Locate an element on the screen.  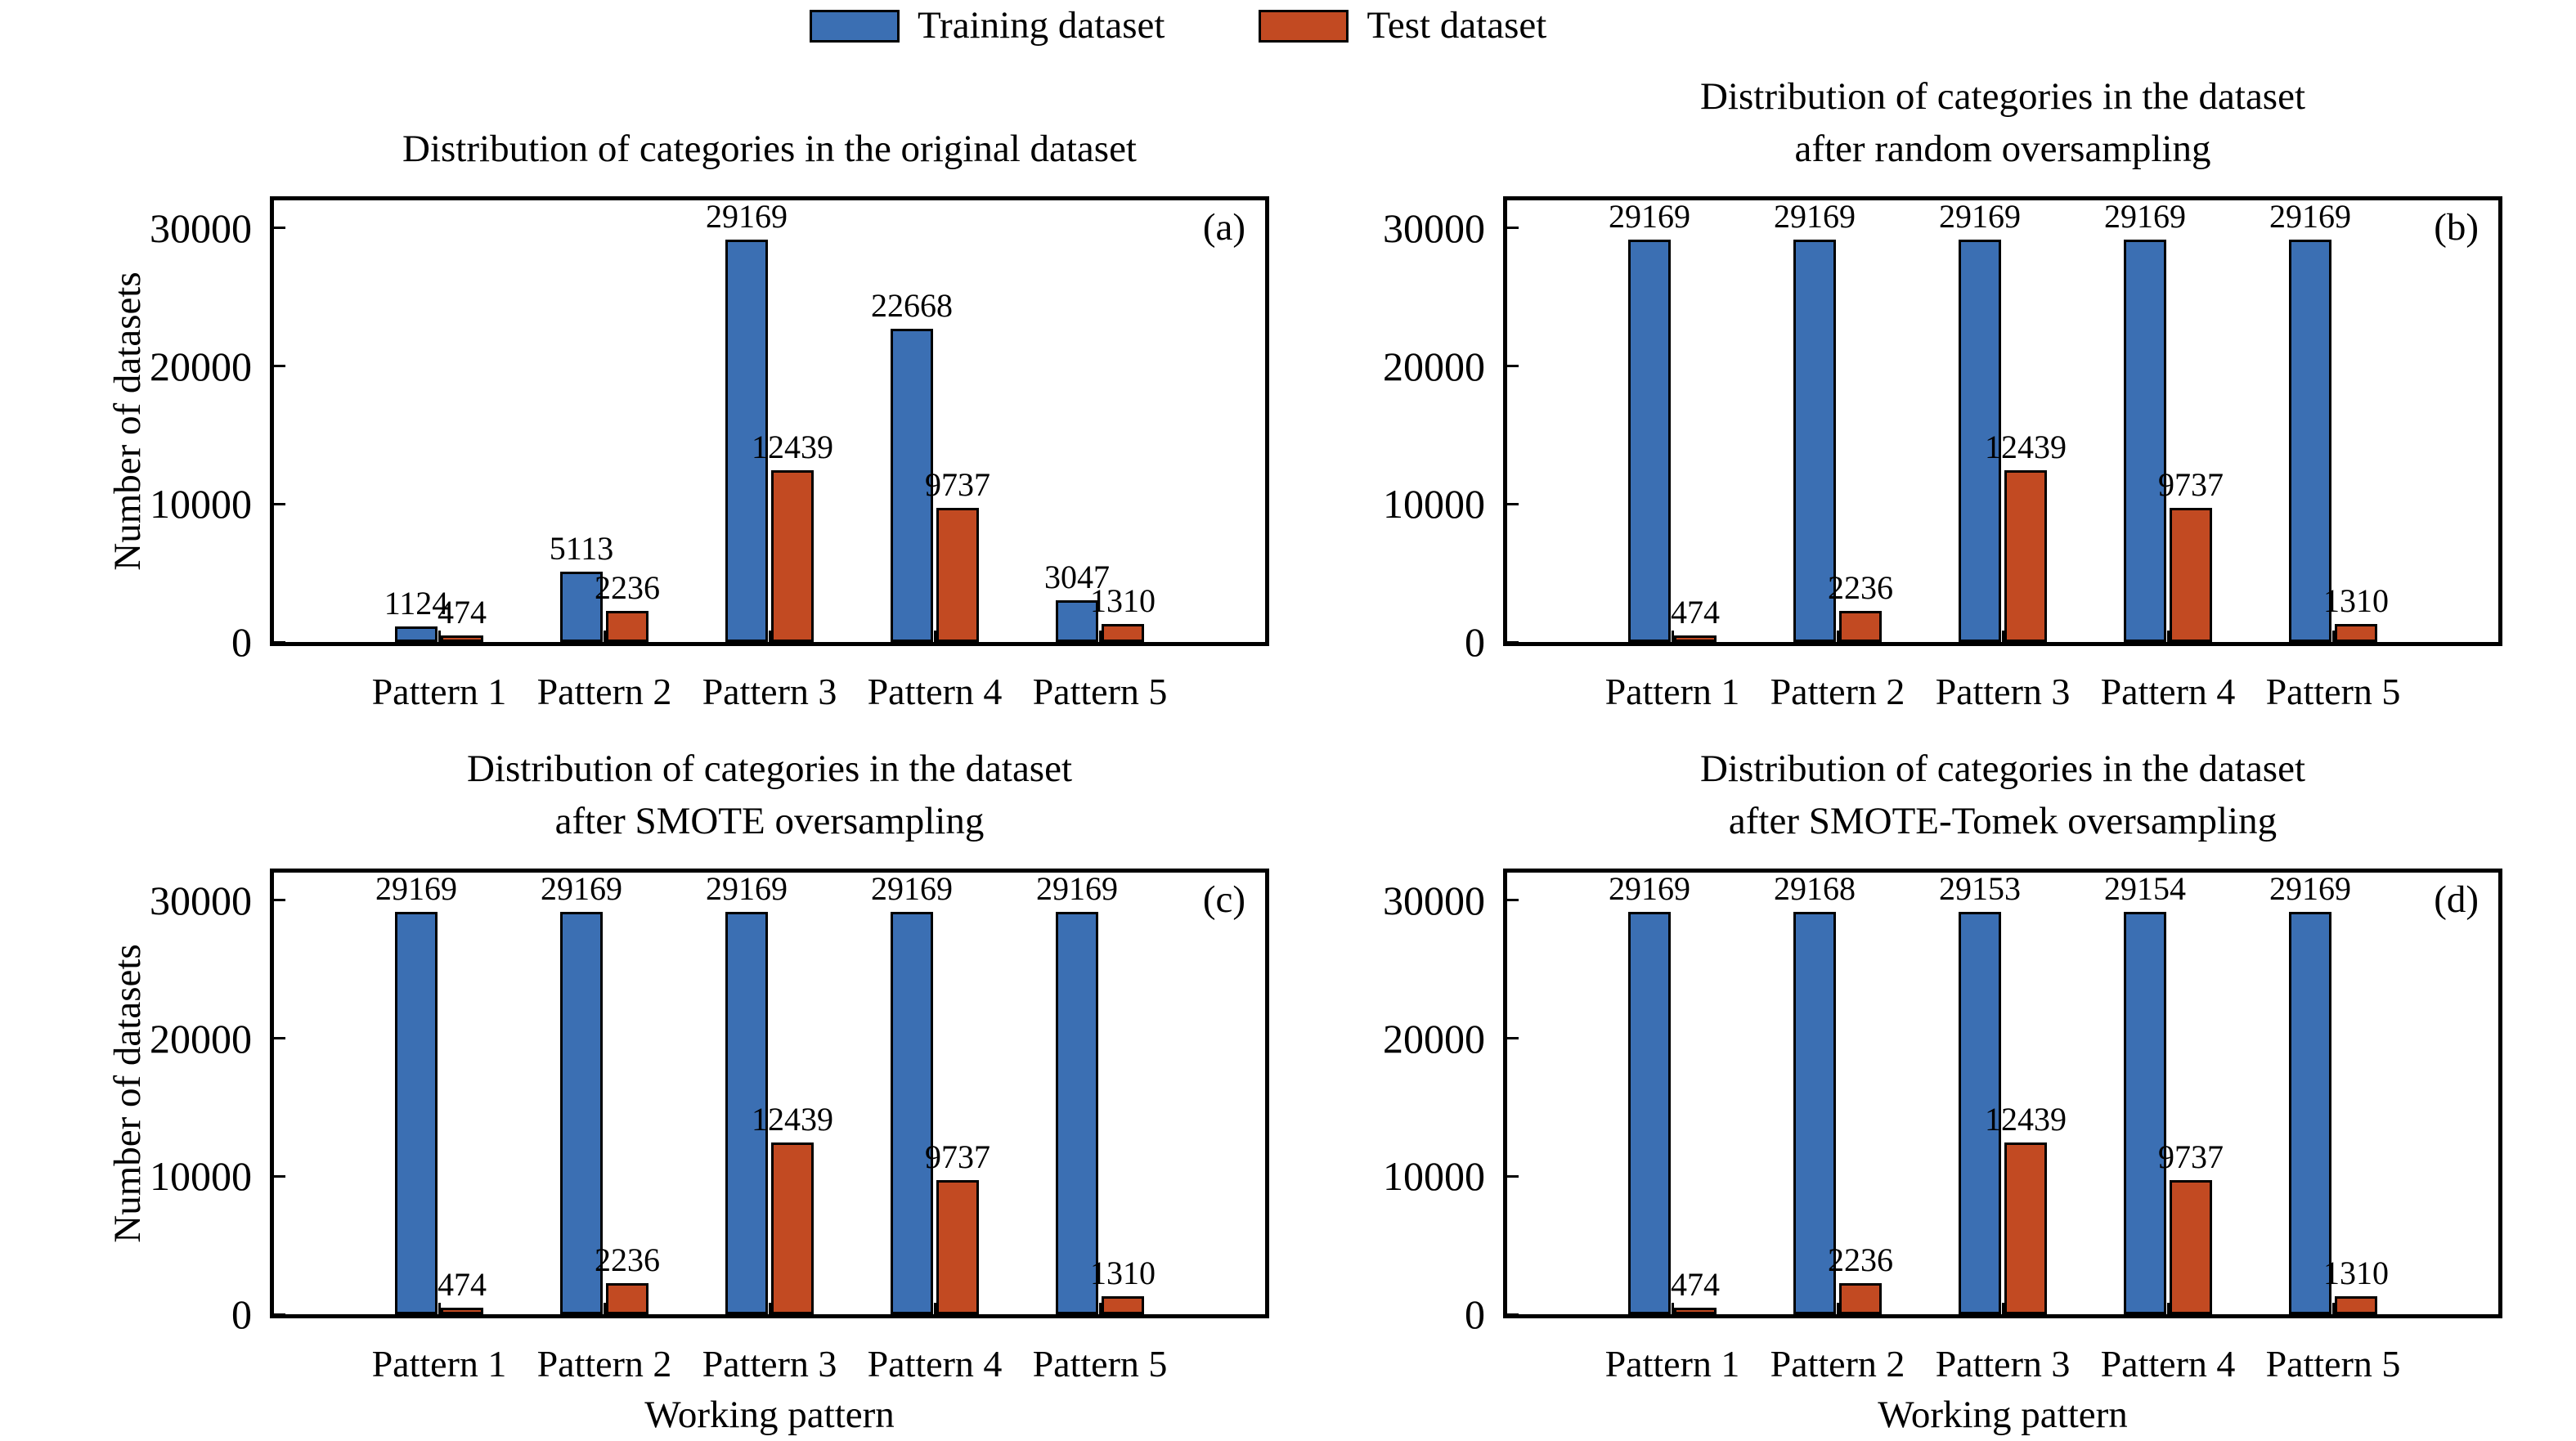
y-tick-label: 0 is located at coordinates (1475, 642).